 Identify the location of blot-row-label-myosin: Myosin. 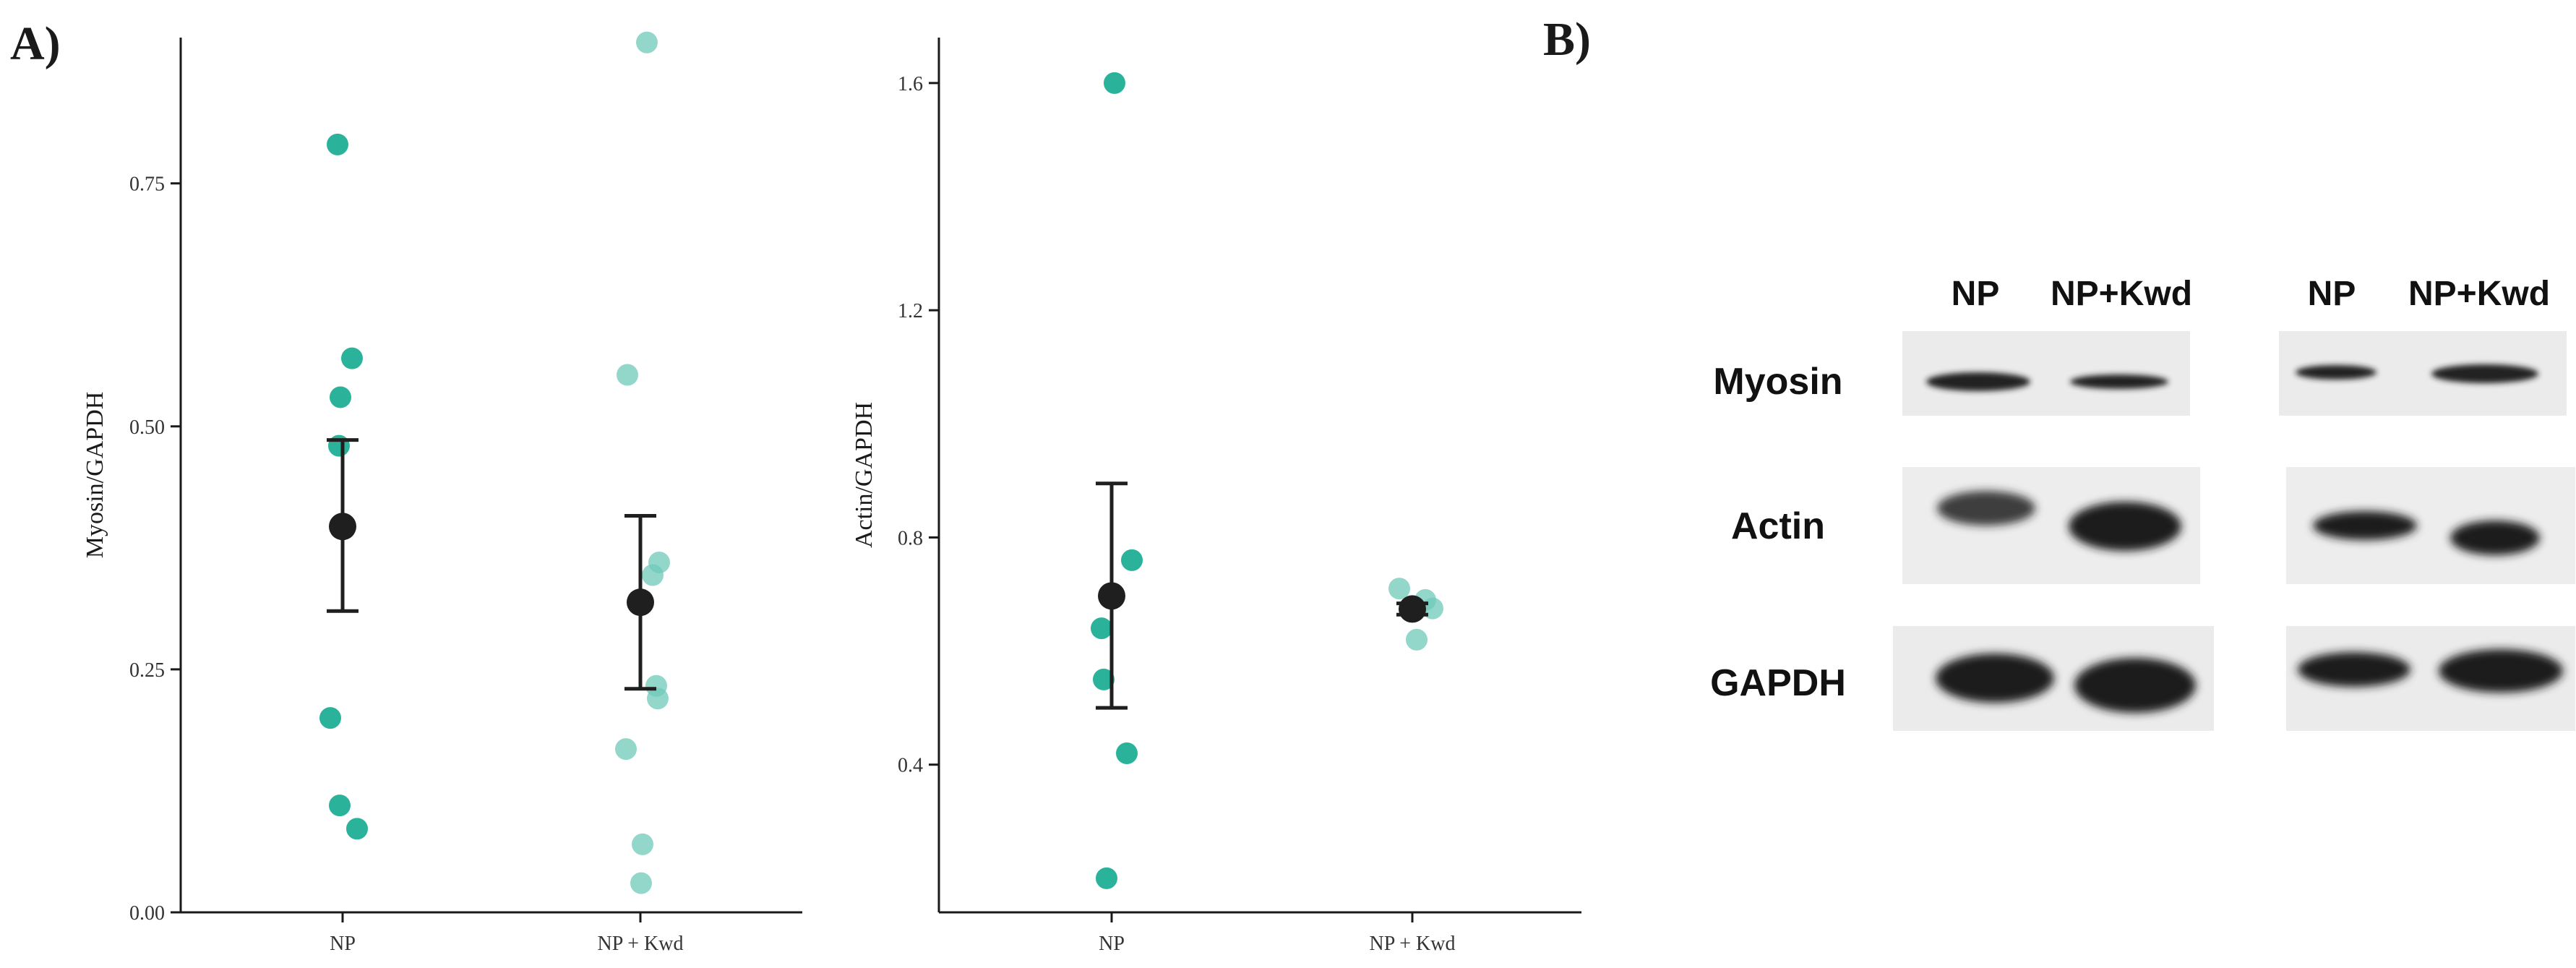
(1778, 382).